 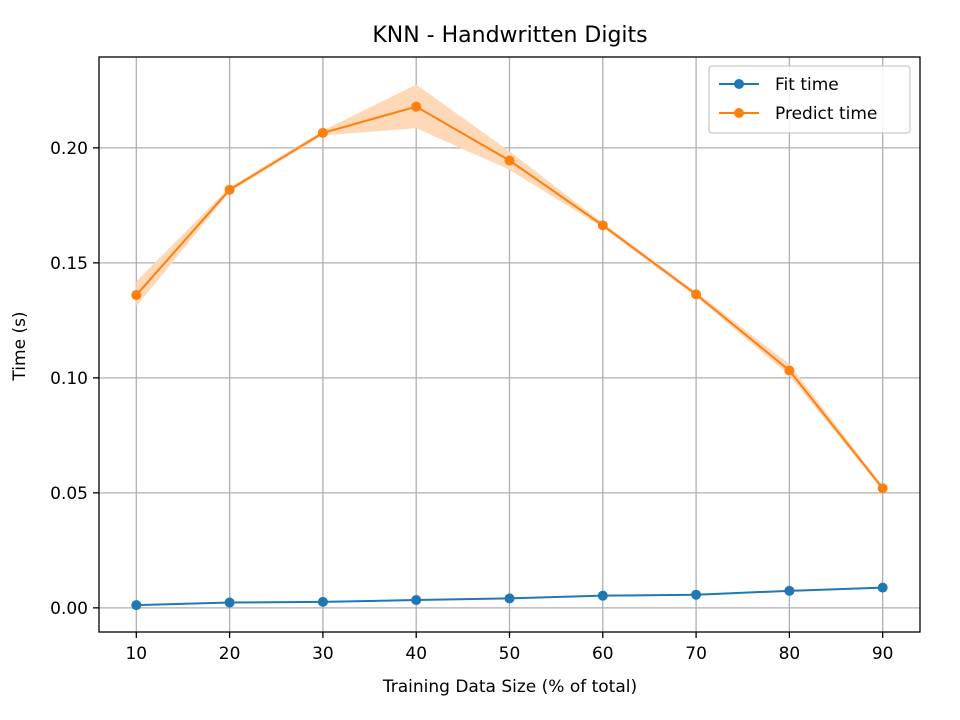 What do you see at coordinates (416, 654) in the screenshot?
I see `x-tick-label: 40` at bounding box center [416, 654].